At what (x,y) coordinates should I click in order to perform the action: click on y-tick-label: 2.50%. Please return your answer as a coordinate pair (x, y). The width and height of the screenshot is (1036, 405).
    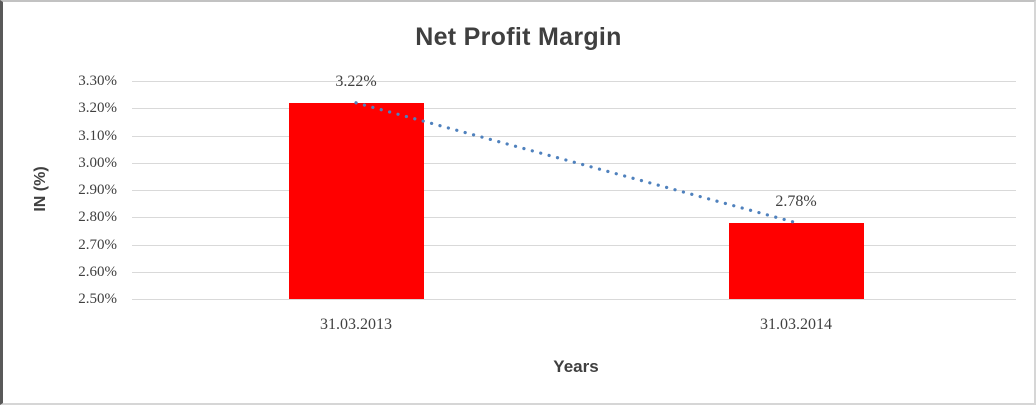
    Looking at the image, I should click on (97, 299).